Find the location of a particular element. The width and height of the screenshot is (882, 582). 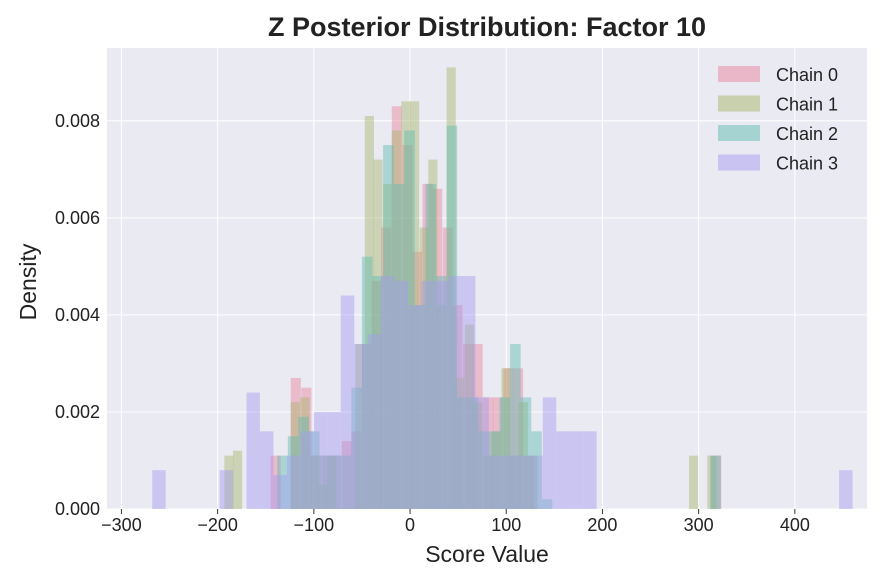

y-tick-label: 0.006 is located at coordinates (77, 218).